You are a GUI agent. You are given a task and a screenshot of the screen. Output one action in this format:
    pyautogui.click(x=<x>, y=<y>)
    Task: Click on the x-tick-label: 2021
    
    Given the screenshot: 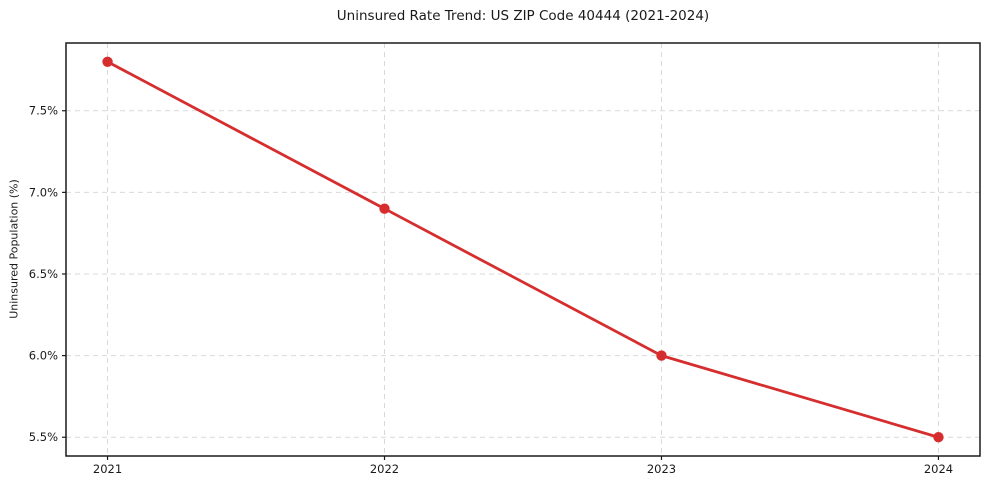 What is the action you would take?
    pyautogui.click(x=107, y=469)
    